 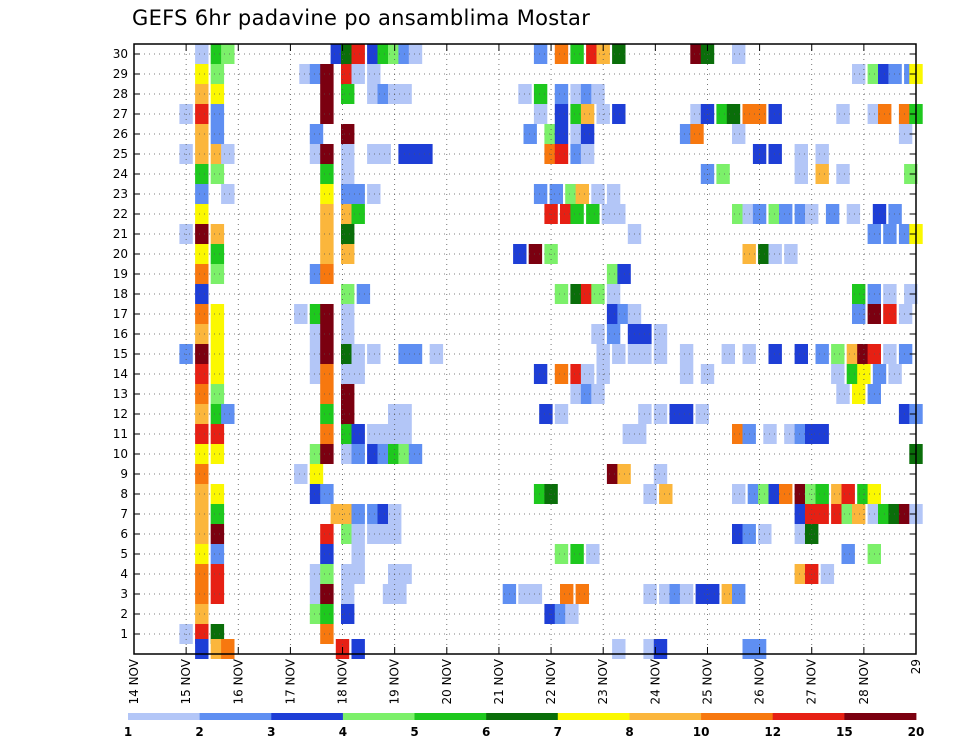 I want to click on colorbar-label: 12, so click(x=772, y=732).